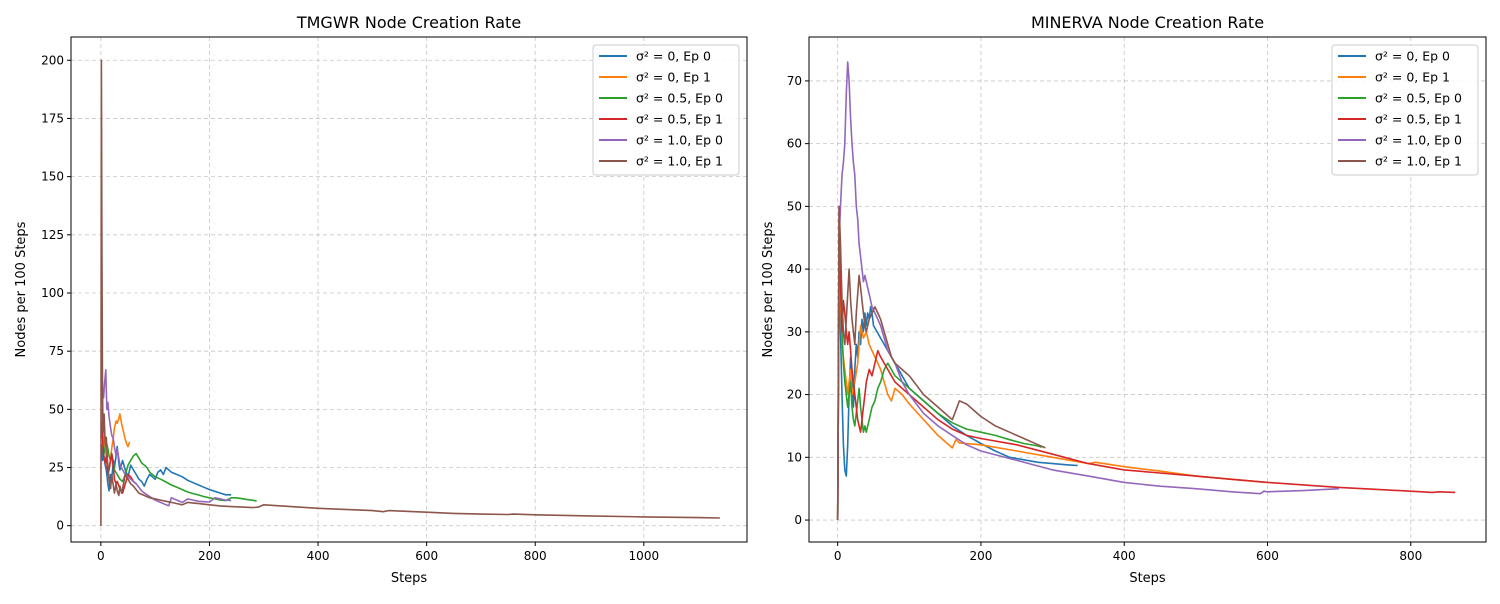 The width and height of the screenshot is (1500, 604). I want to click on y-tick-label: 60, so click(794, 144).